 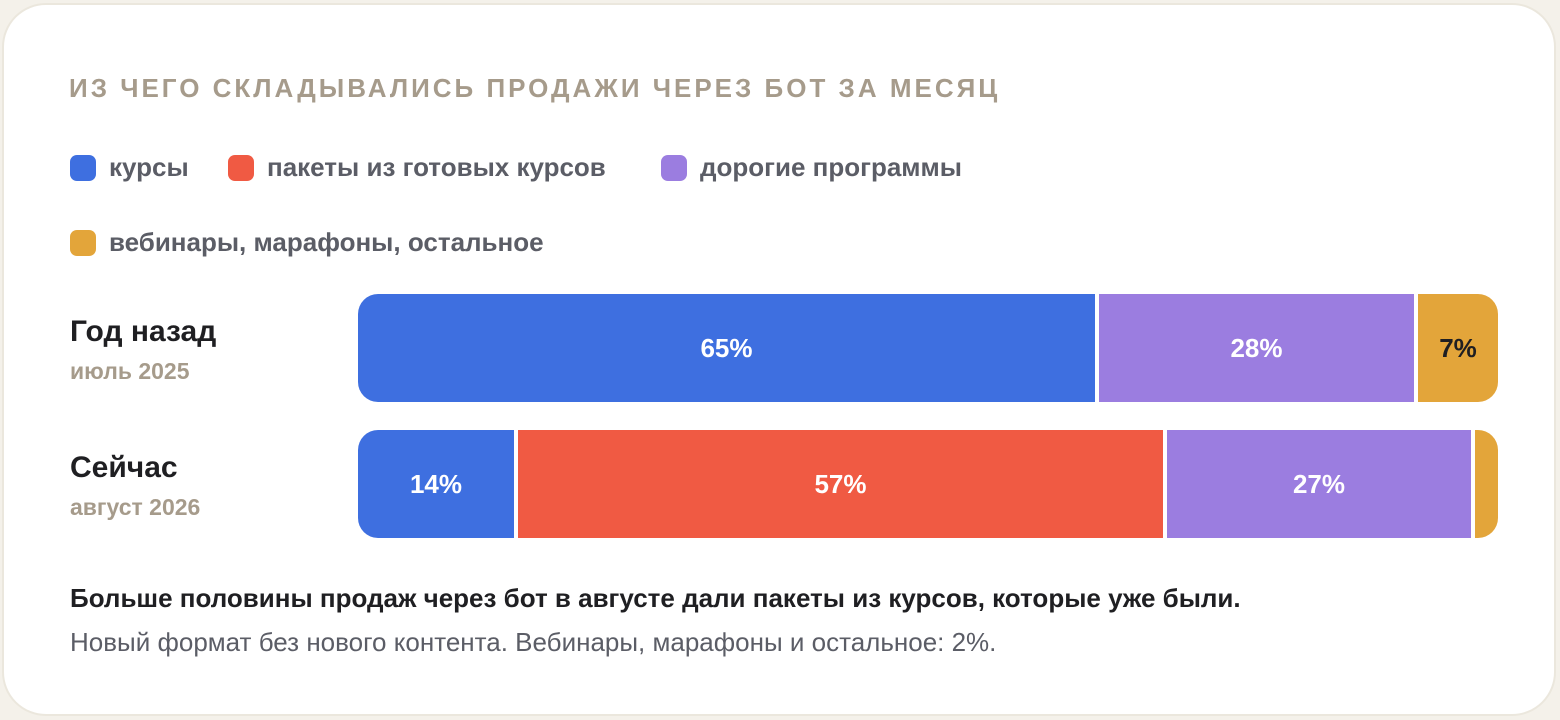 What do you see at coordinates (326, 242) in the screenshot?
I see `legend-label-webinars: вебинары, марафоны, остальное` at bounding box center [326, 242].